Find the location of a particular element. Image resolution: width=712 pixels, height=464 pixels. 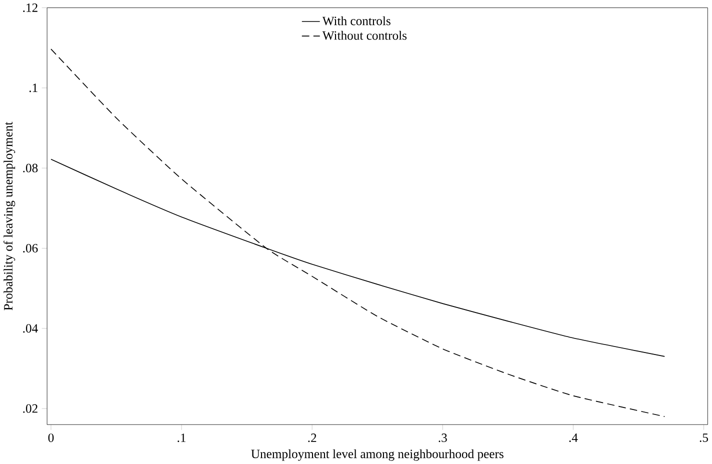

x-tick-label: .5 is located at coordinates (704, 437).